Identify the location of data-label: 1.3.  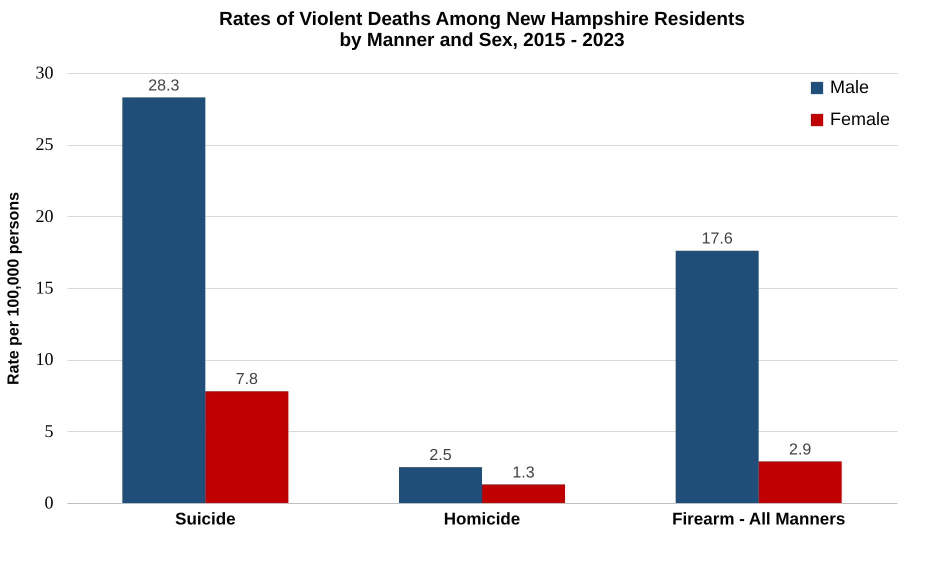
(523, 473).